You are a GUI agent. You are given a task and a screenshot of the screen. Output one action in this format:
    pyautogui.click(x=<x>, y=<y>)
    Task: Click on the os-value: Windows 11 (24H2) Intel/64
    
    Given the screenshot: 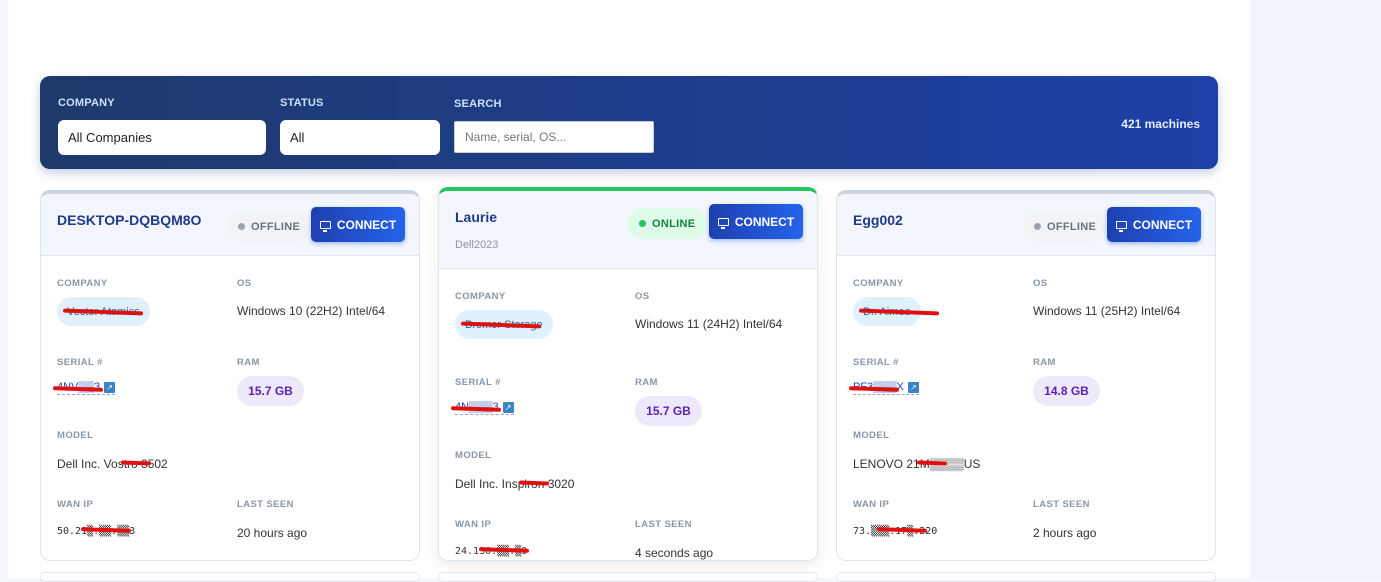 What is the action you would take?
    pyautogui.click(x=709, y=324)
    